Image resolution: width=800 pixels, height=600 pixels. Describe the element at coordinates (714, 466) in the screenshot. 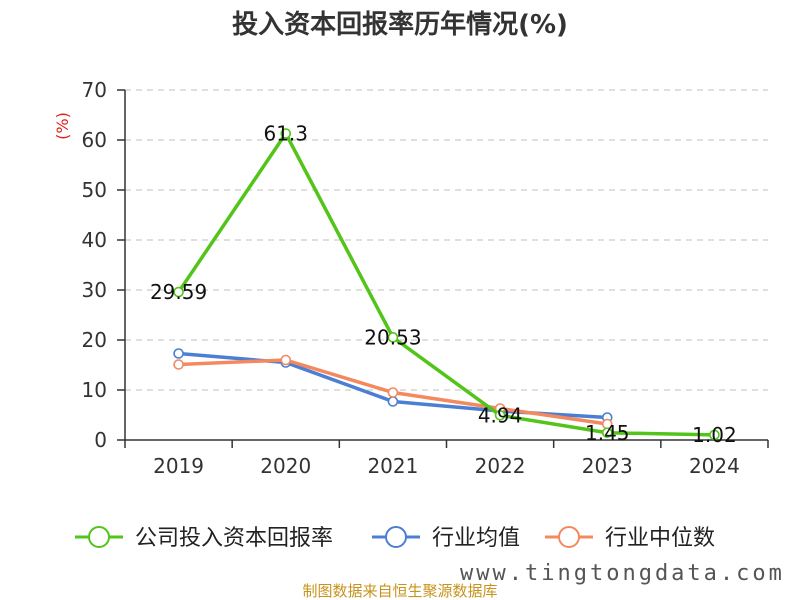

I see `x-tick-label: 2024` at that location.